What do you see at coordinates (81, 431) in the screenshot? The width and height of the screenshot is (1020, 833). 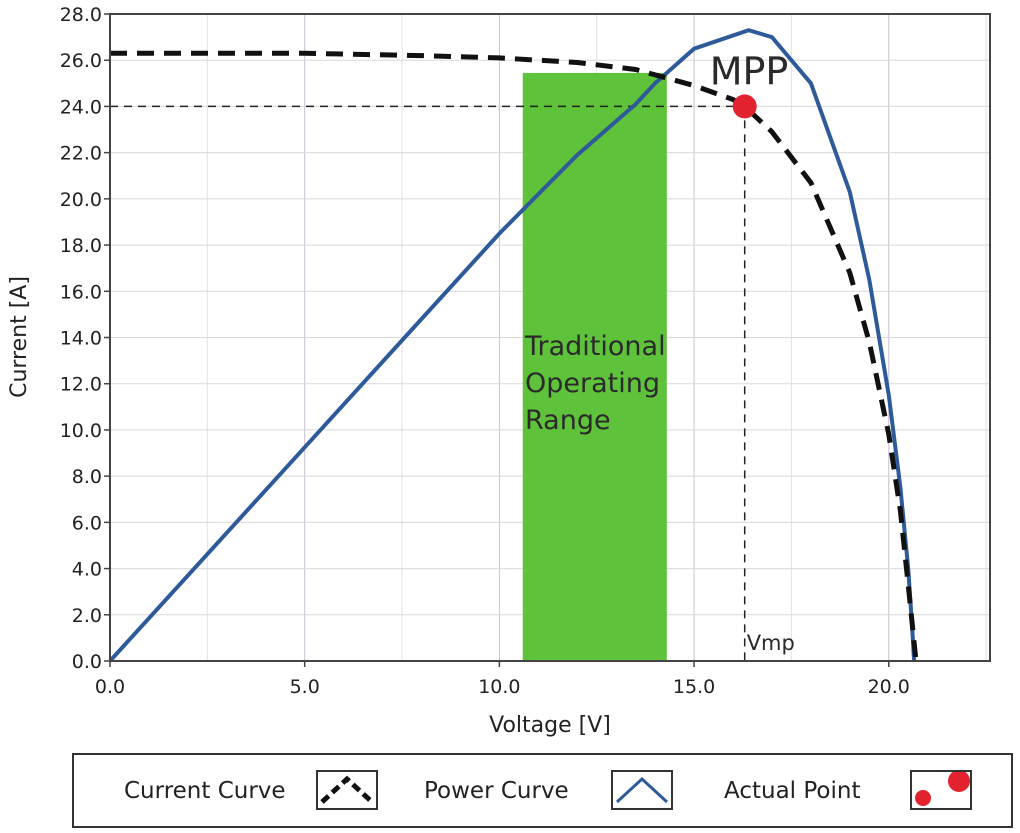 I see `y-tick-label: 10.0` at bounding box center [81, 431].